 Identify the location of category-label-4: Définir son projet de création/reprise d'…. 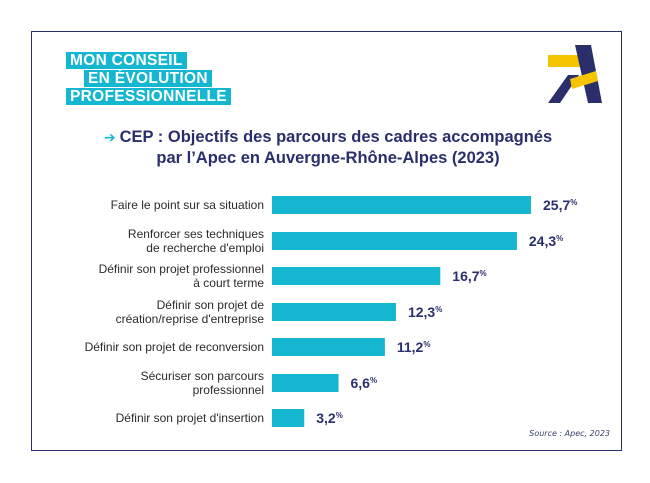
(190, 312).